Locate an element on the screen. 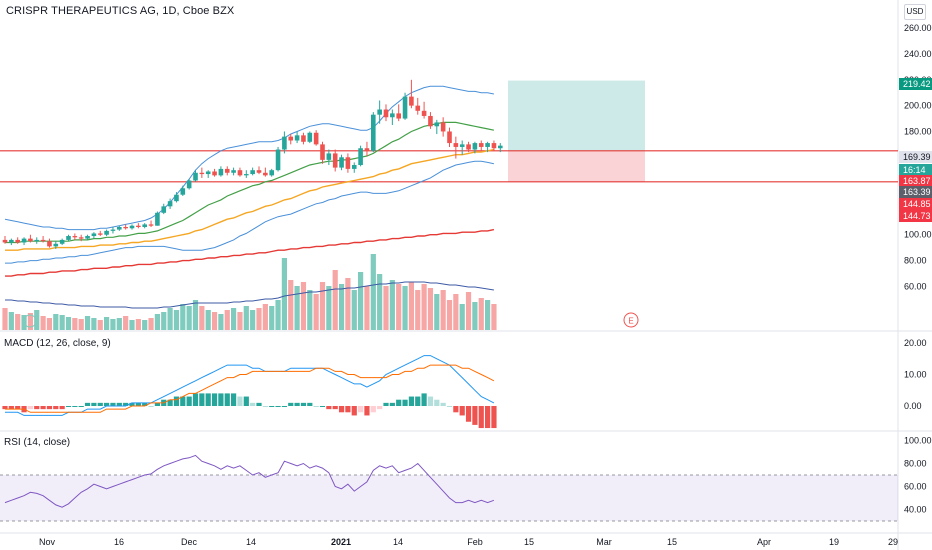 The height and width of the screenshot is (550, 932). price-tick-label: 260.00 is located at coordinates (918, 28).